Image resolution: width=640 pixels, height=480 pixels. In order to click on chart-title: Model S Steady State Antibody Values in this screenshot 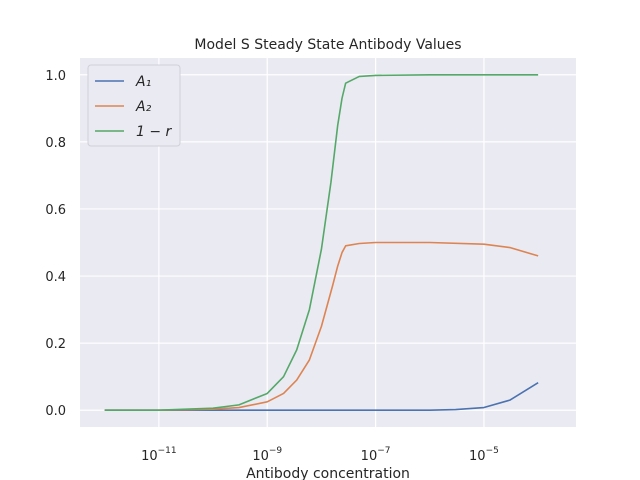, I will do `click(327, 45)`.